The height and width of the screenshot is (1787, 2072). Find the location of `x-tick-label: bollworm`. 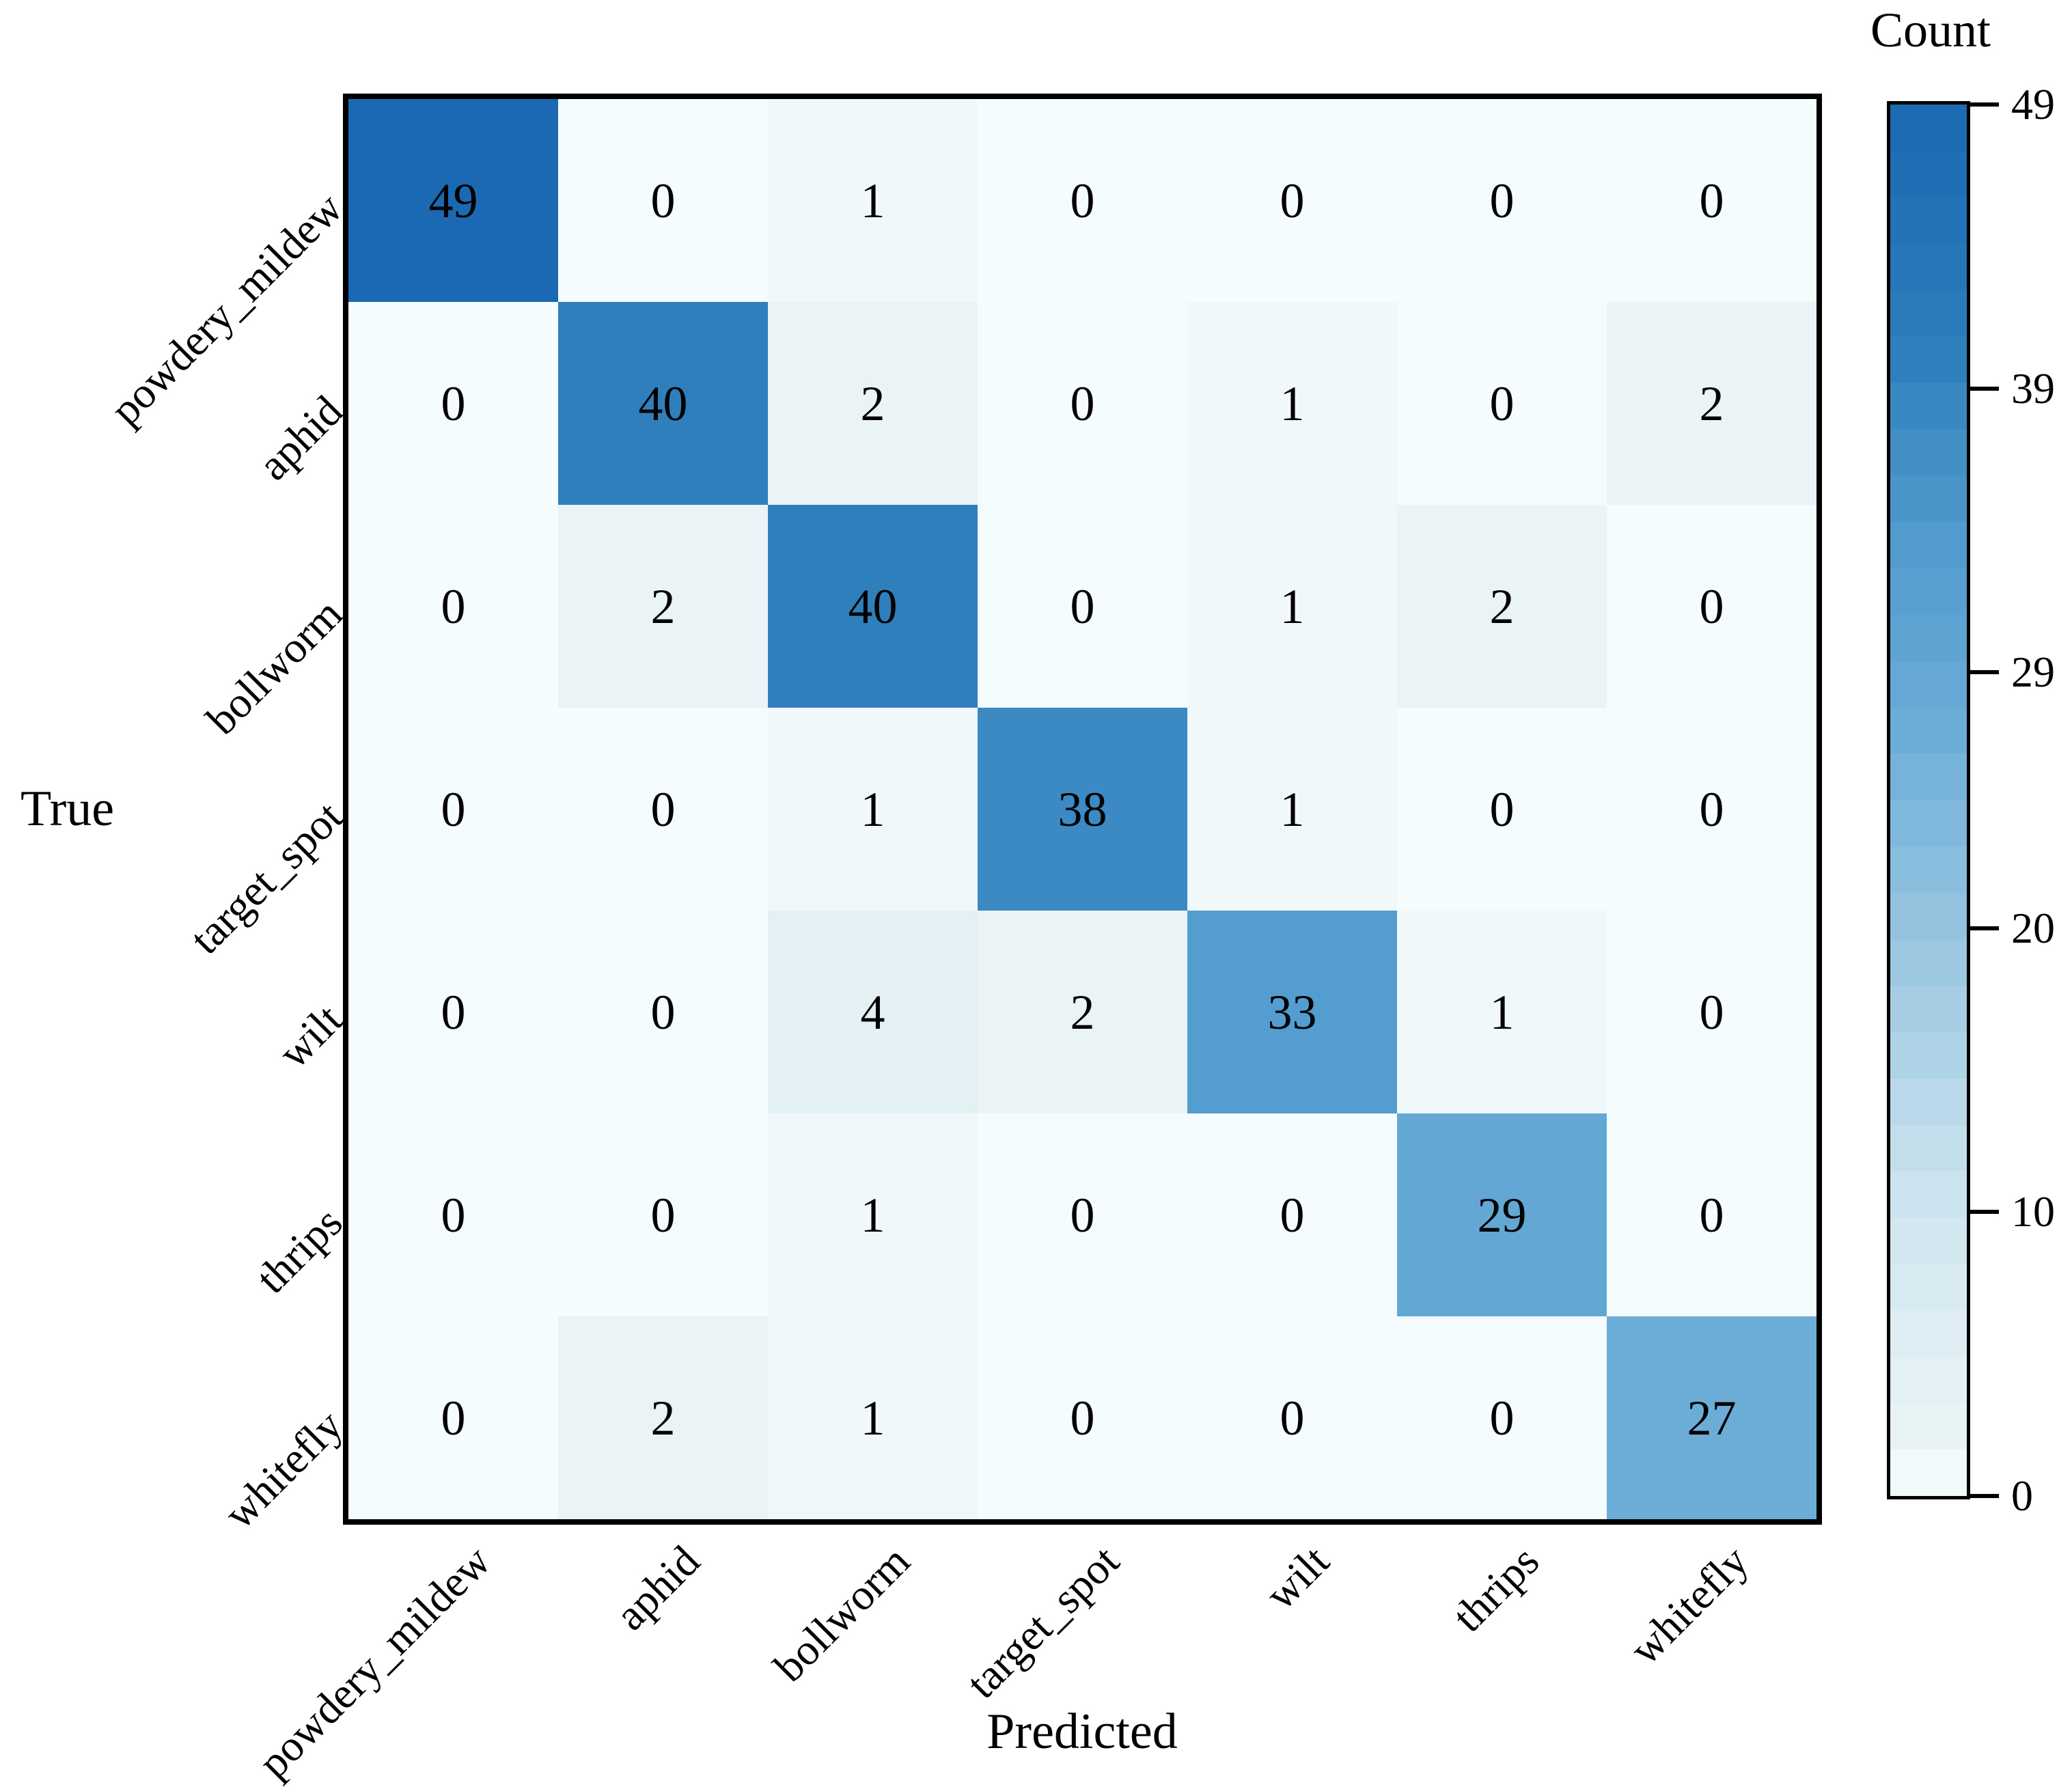

x-tick-label: bollworm is located at coordinates (841, 1613).